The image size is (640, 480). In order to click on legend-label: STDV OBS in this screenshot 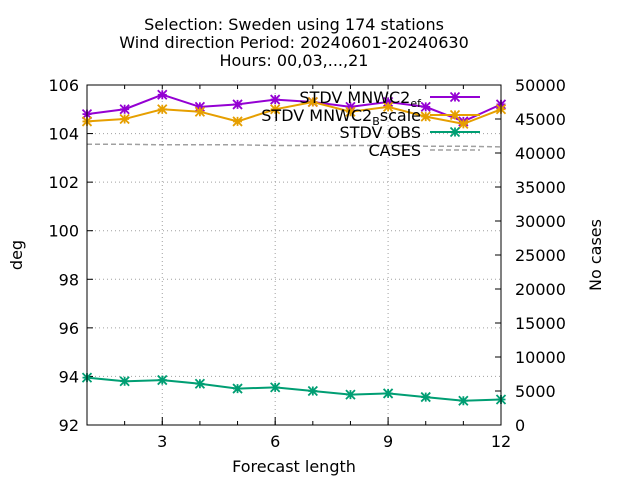, I will do `click(380, 132)`.